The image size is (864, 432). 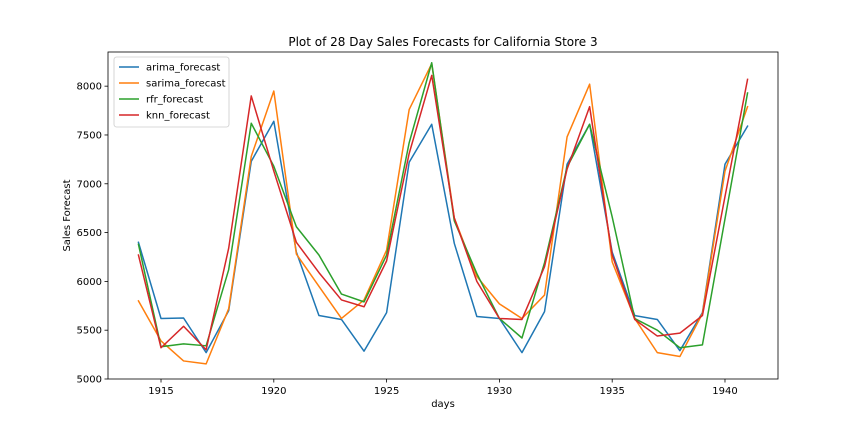 What do you see at coordinates (443, 388) in the screenshot?
I see `x-axis: 1915 1920 1925 1930 1935 1940` at bounding box center [443, 388].